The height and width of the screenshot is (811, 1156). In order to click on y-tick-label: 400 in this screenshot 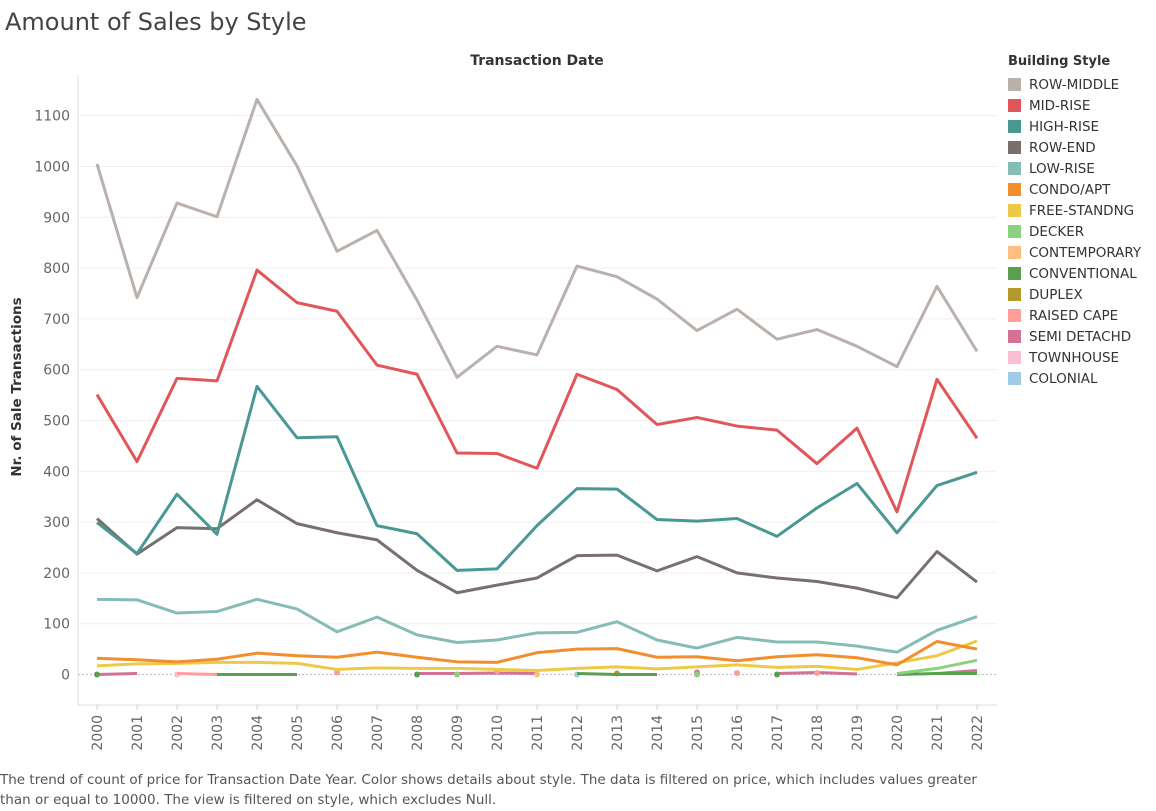, I will do `click(56, 472)`.